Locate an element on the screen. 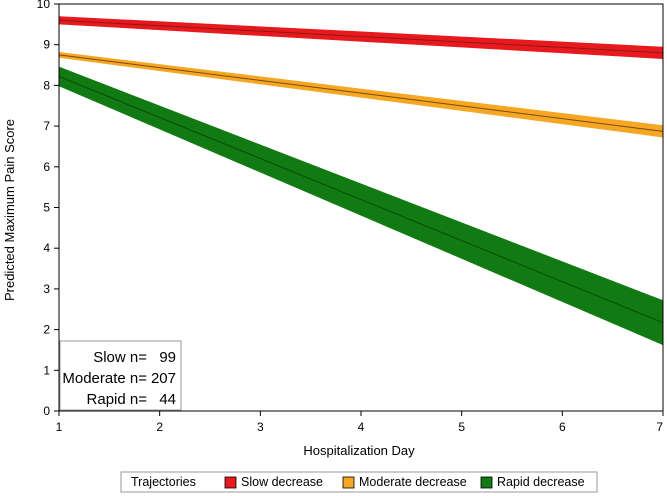 Image resolution: width=667 pixels, height=496 pixels. line-slow-decrease is located at coordinates (361, 36).